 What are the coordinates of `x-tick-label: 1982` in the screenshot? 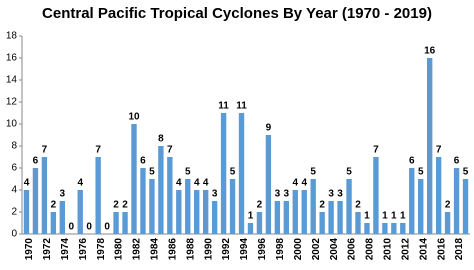 It's located at (137, 249).